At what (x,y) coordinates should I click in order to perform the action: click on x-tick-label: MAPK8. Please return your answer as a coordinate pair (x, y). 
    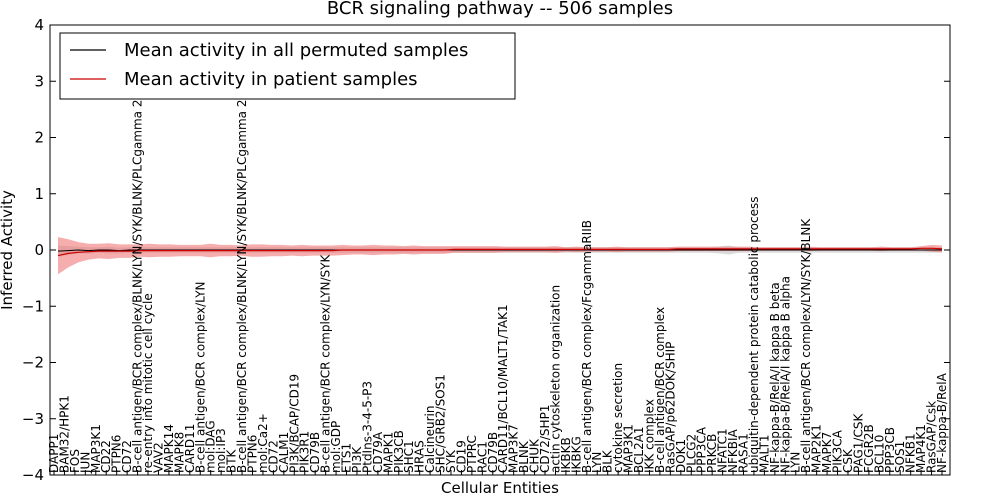
    Looking at the image, I should click on (179, 452).